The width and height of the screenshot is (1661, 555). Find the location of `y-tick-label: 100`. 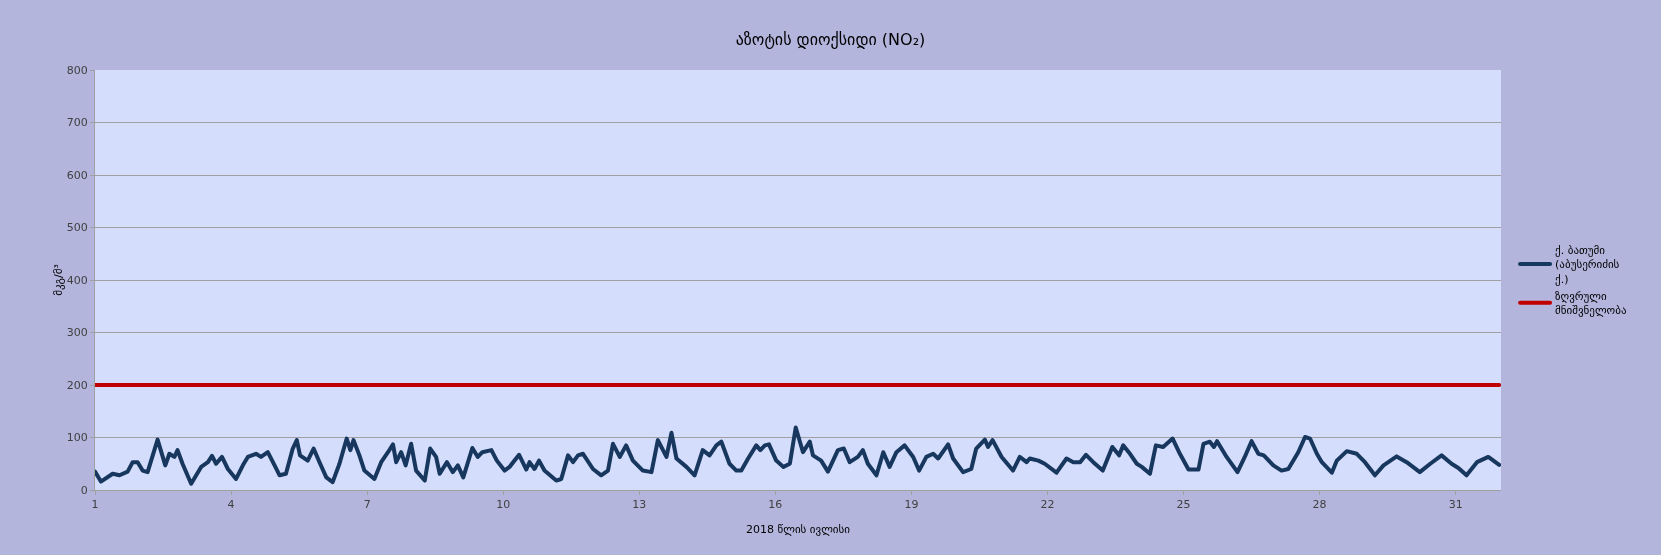

y-tick-label: 100 is located at coordinates (77, 438).